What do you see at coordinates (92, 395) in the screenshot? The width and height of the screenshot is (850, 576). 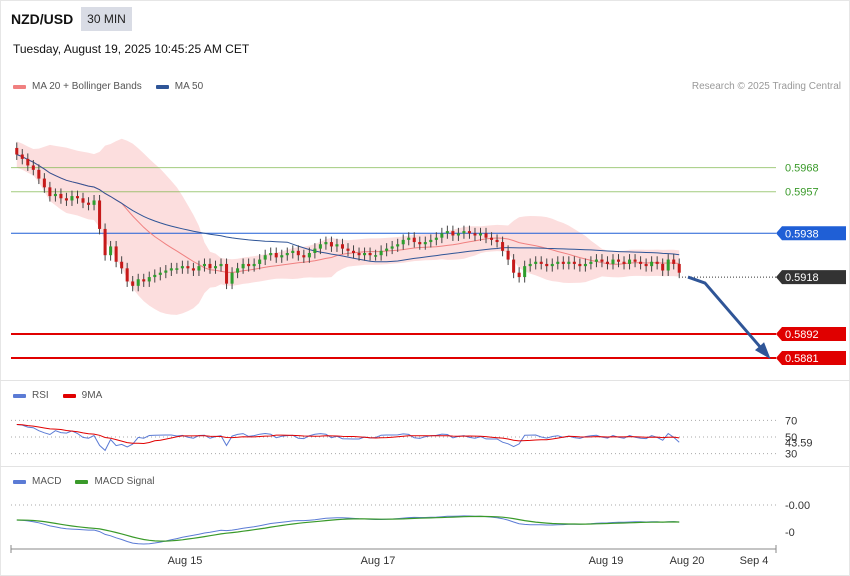 I see `rsi-ma-legend-label: 9MA` at bounding box center [92, 395].